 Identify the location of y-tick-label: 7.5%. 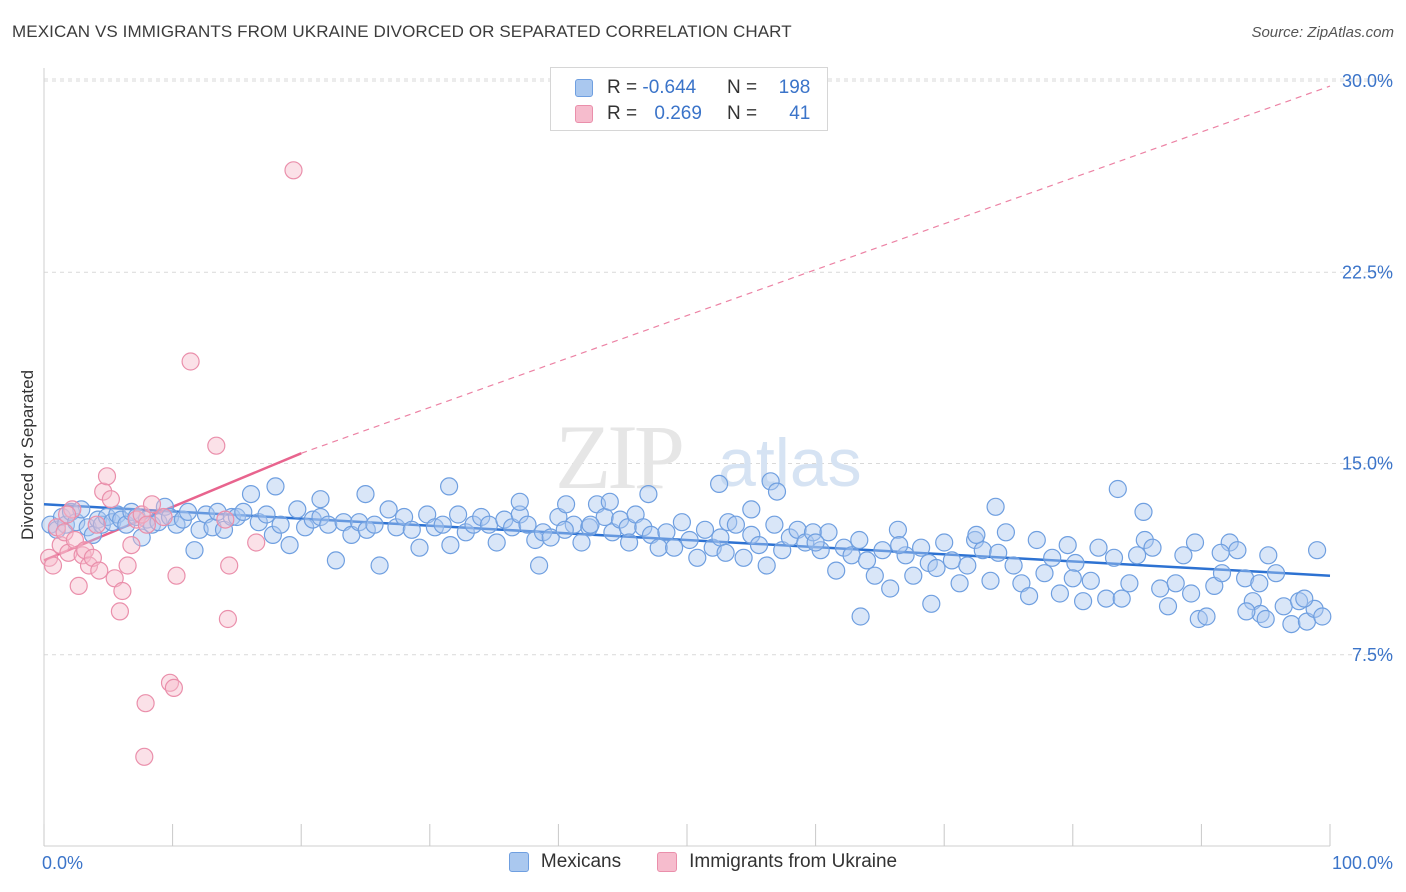
(1372, 655).